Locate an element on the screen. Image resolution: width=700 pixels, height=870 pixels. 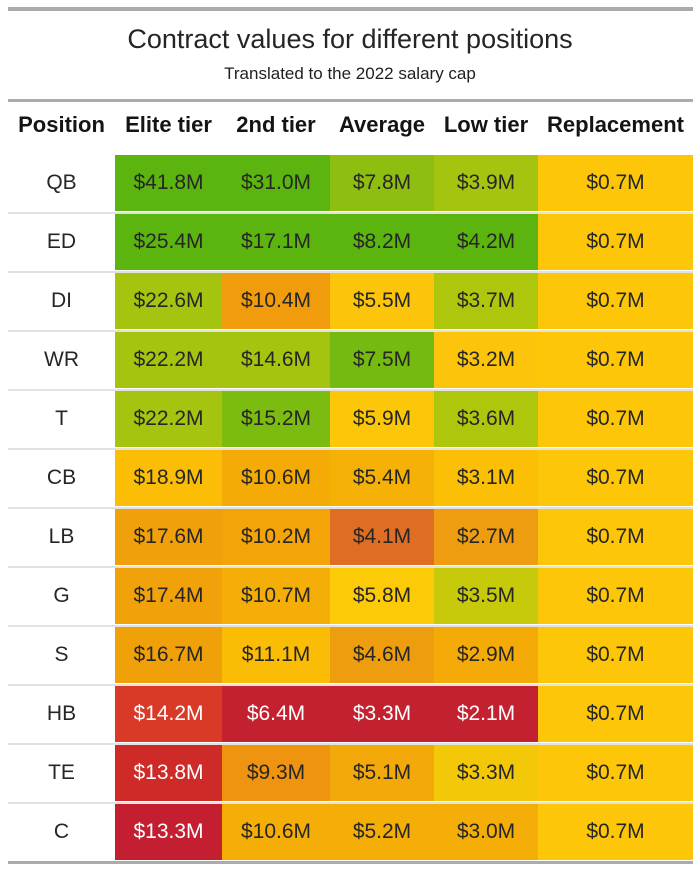
position-label: G is located at coordinates (61, 596).